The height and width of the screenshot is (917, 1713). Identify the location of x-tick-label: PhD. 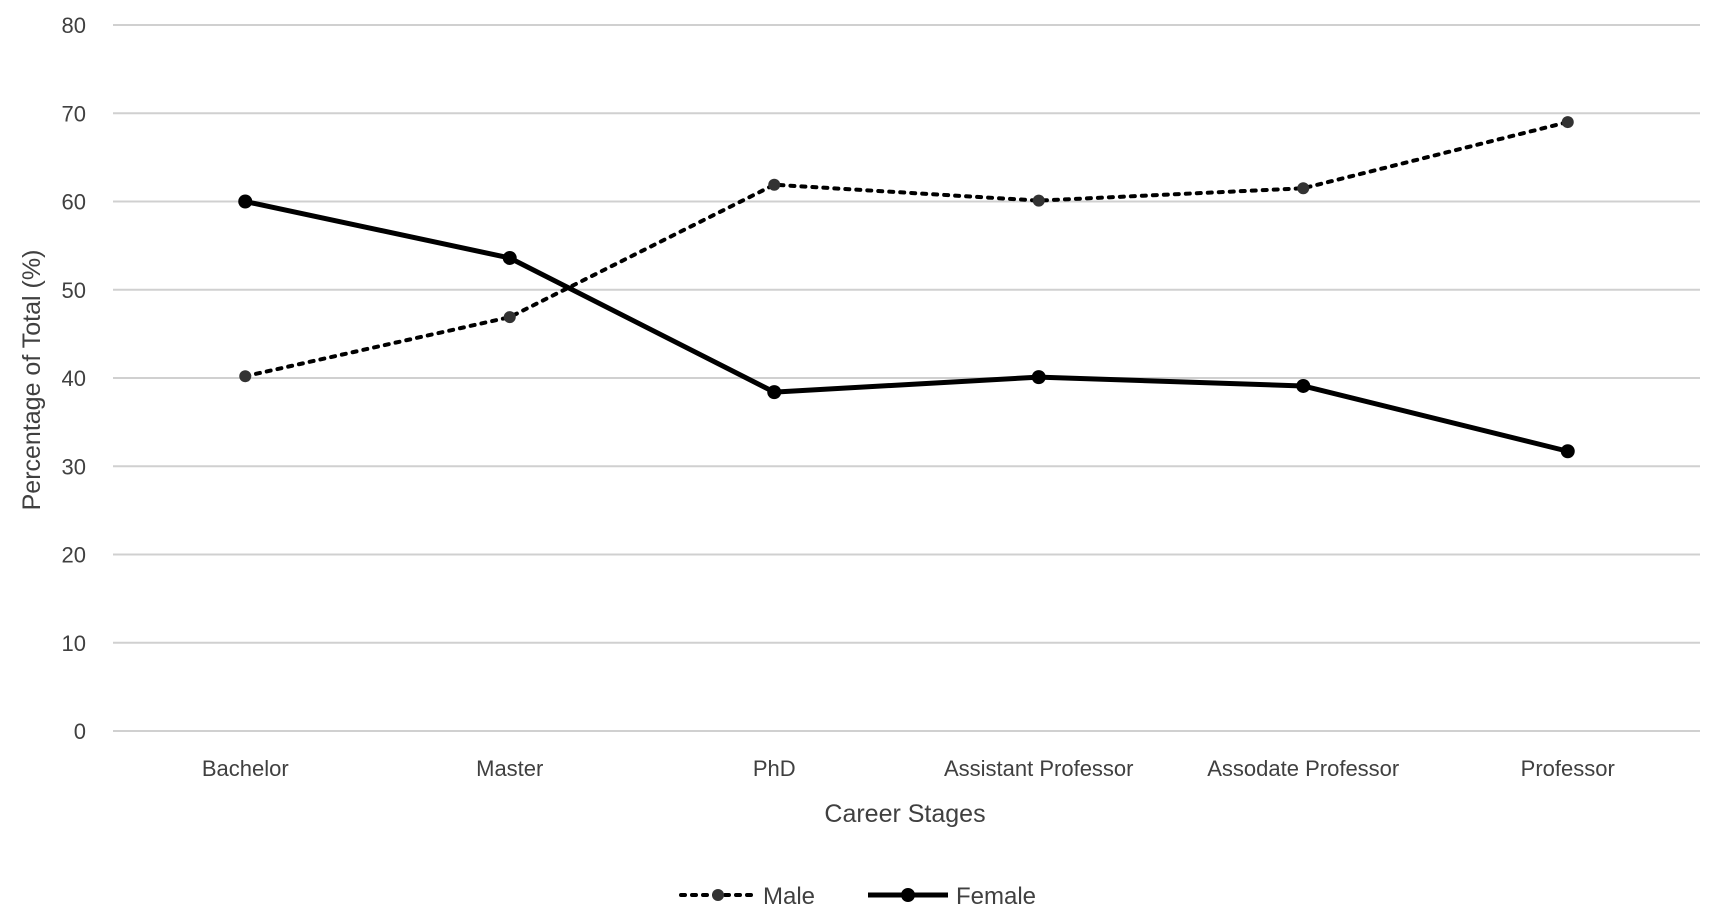
(774, 768).